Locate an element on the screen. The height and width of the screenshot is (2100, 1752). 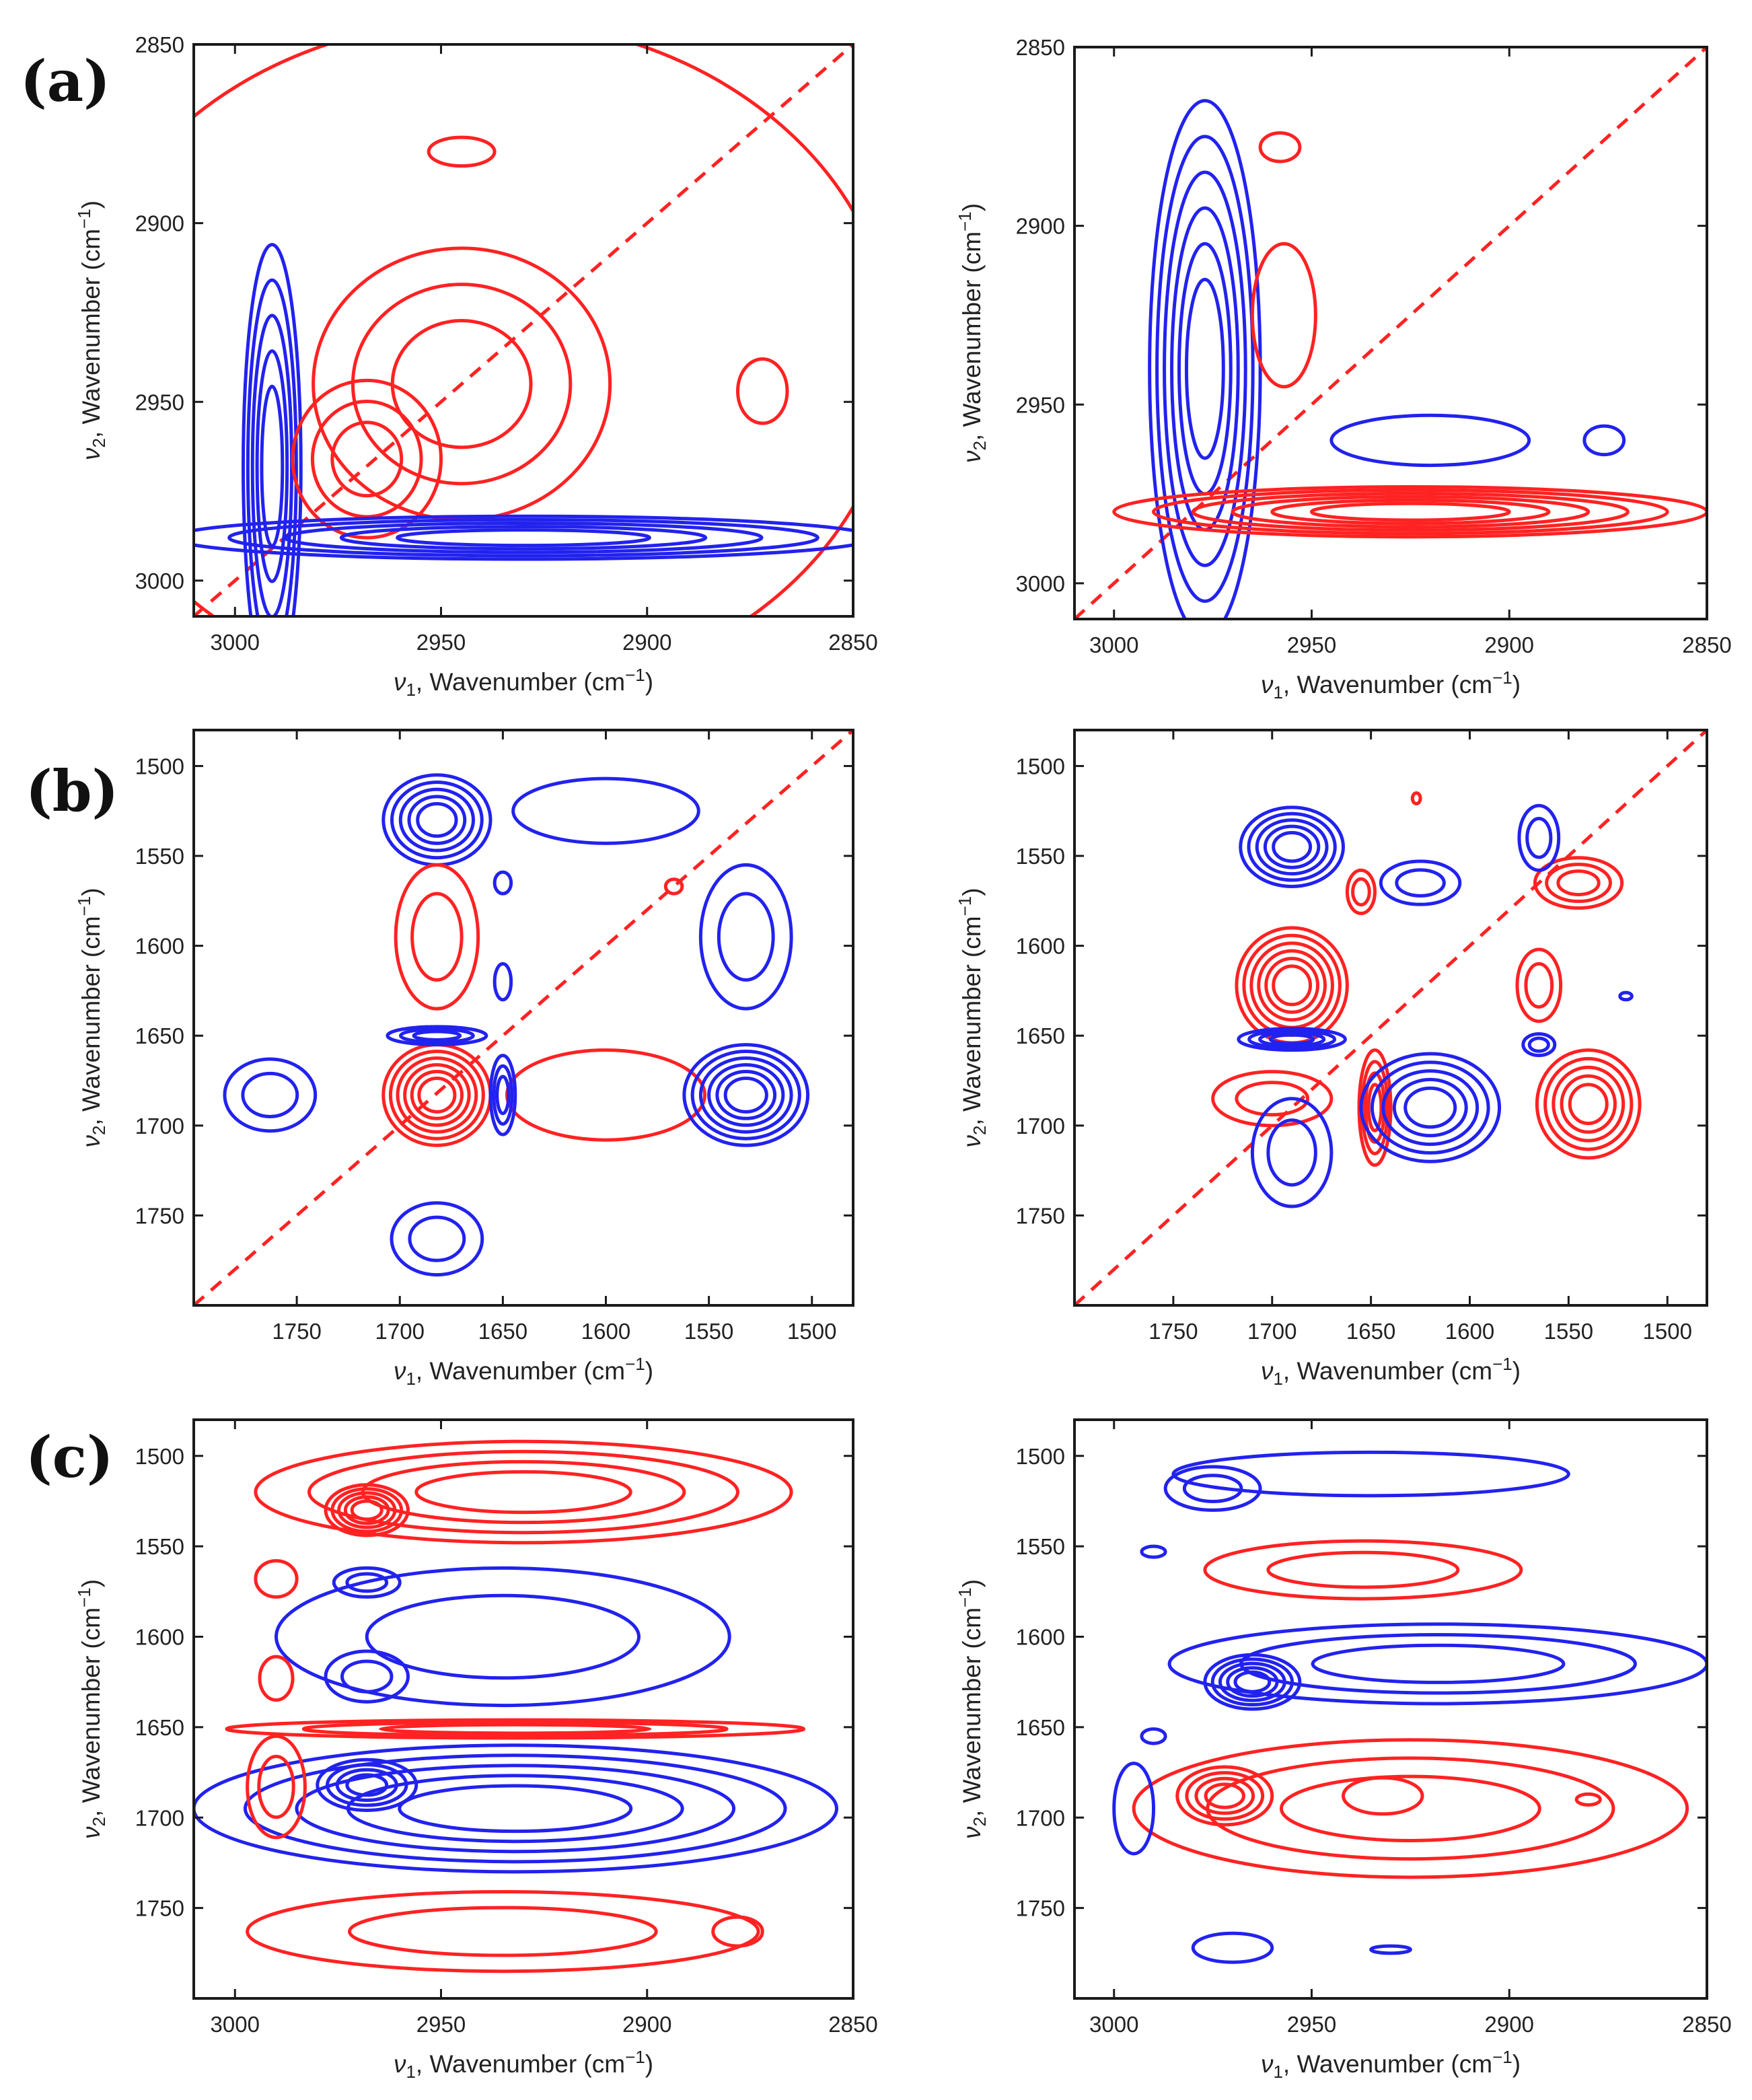
panel-label-c: (c) is located at coordinates (70, 1457).